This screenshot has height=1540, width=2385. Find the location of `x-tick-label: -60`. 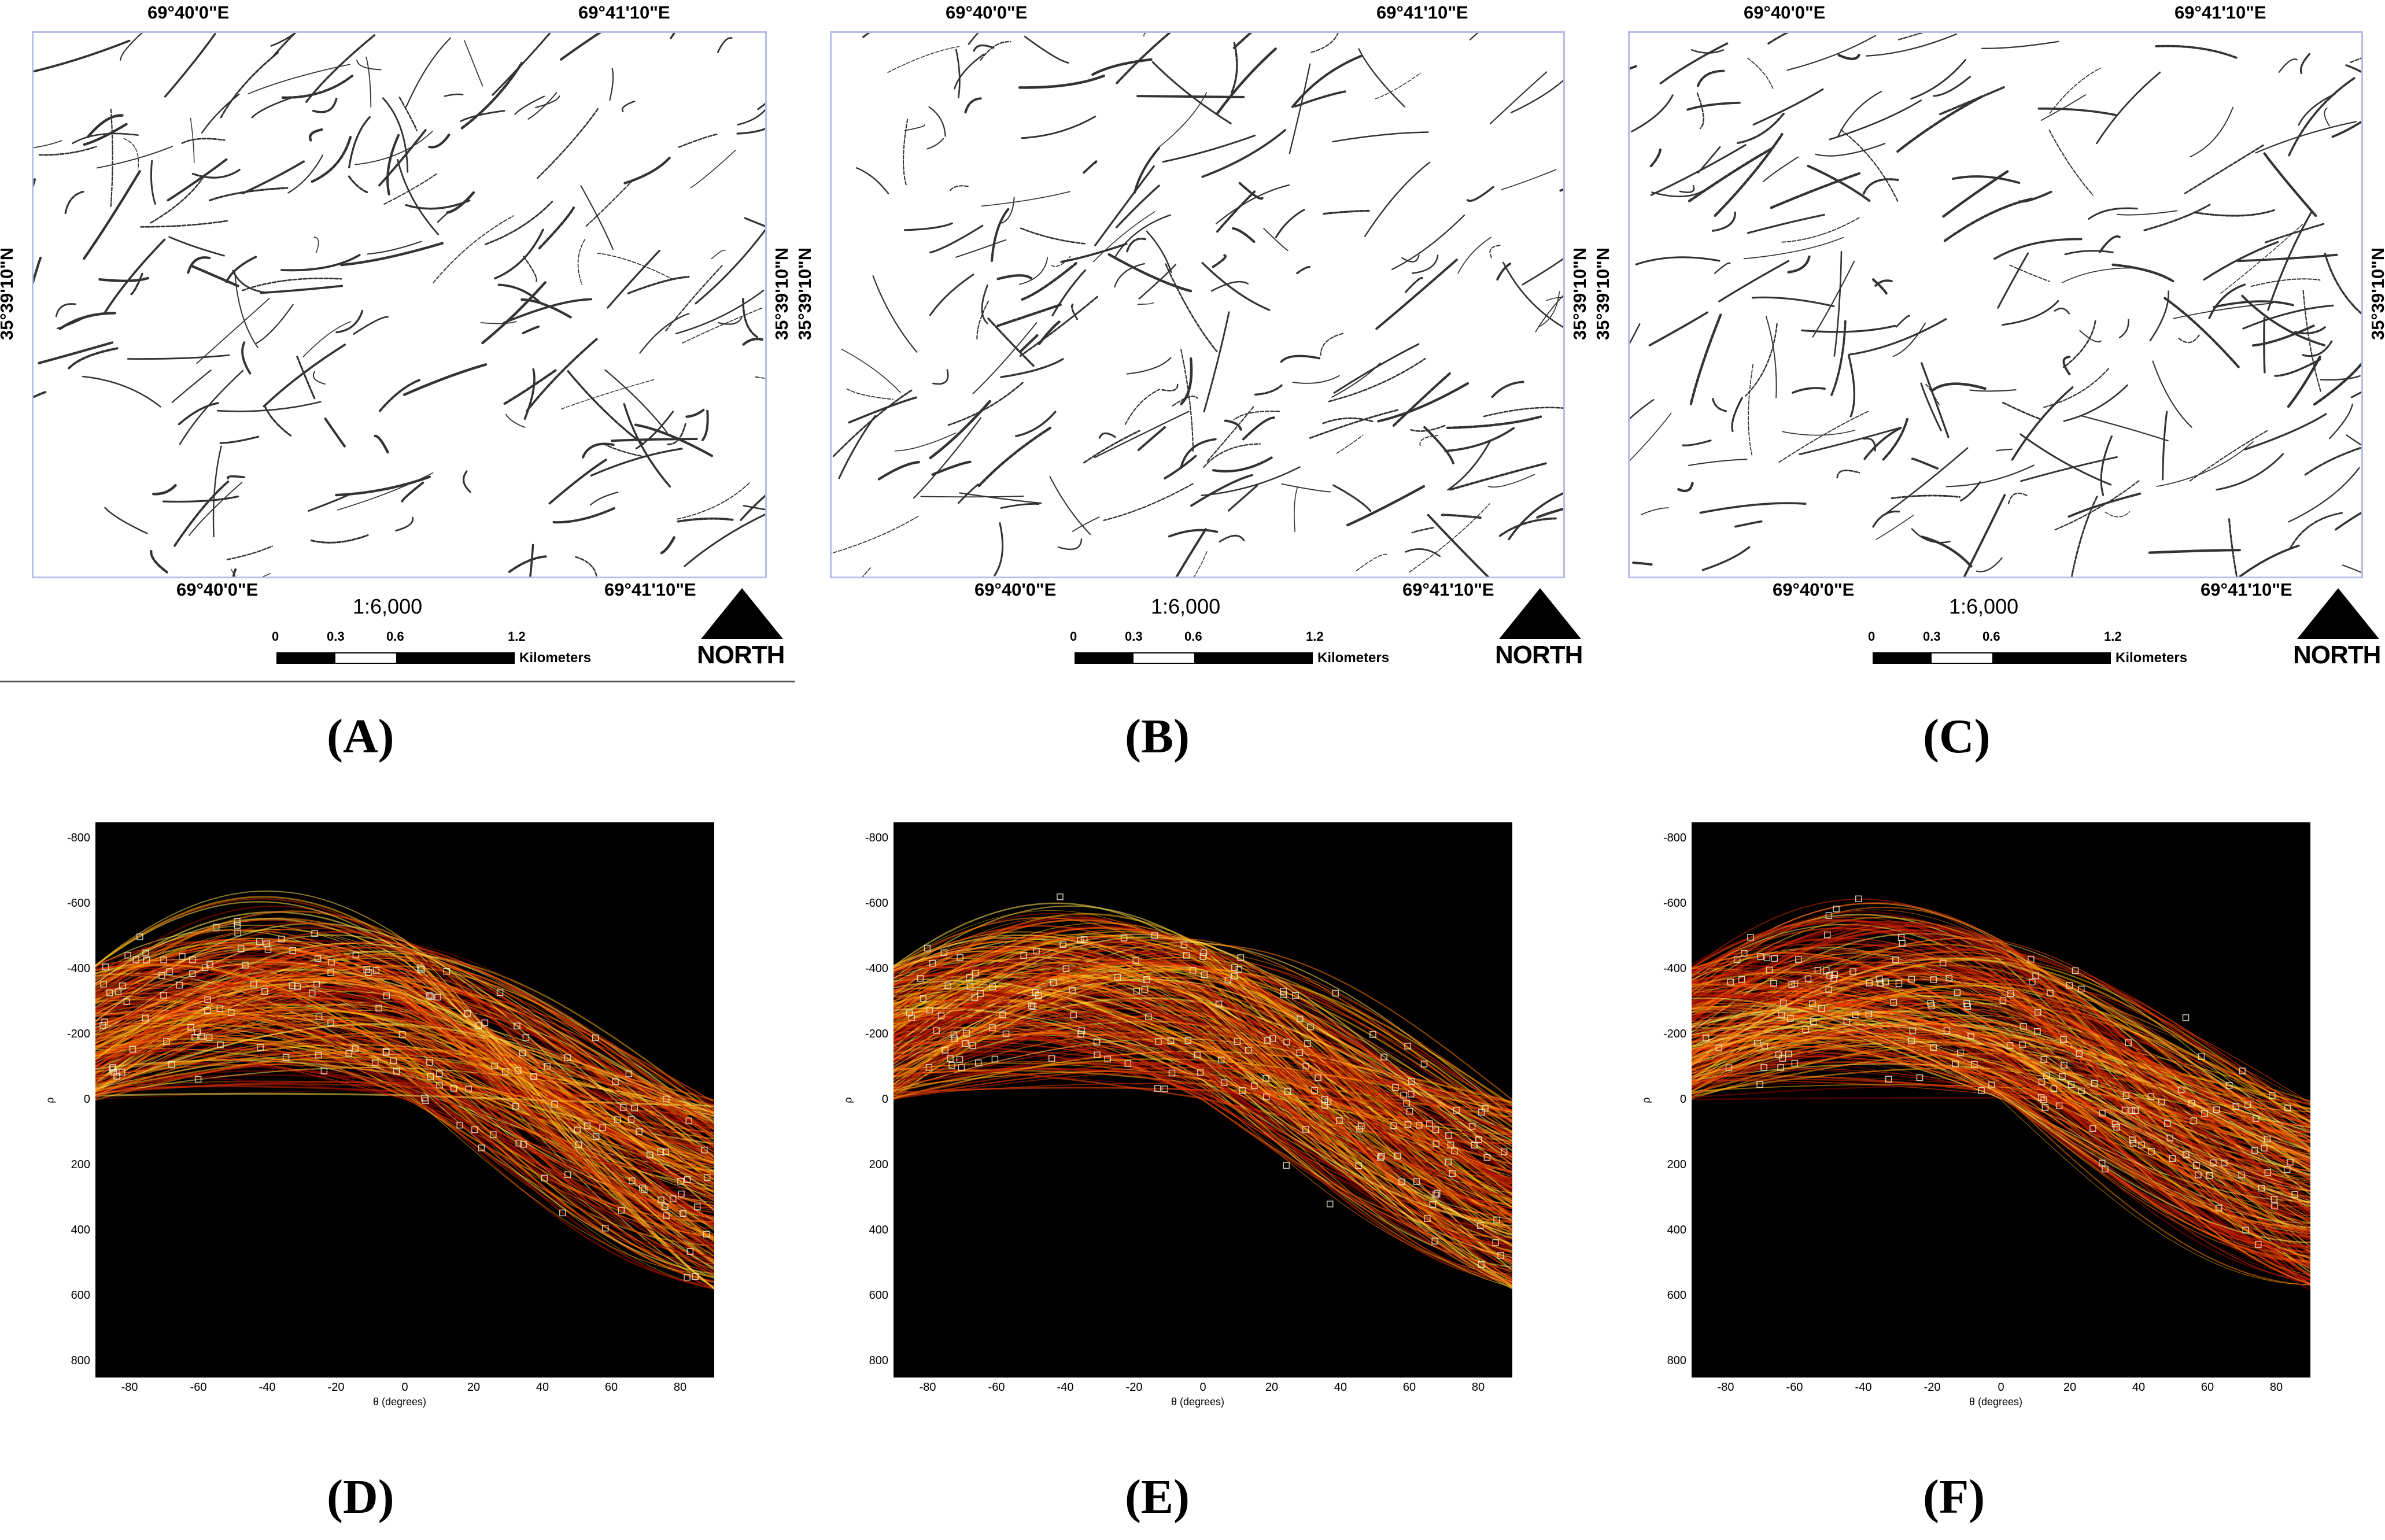

x-tick-label: -60 is located at coordinates (198, 1388).